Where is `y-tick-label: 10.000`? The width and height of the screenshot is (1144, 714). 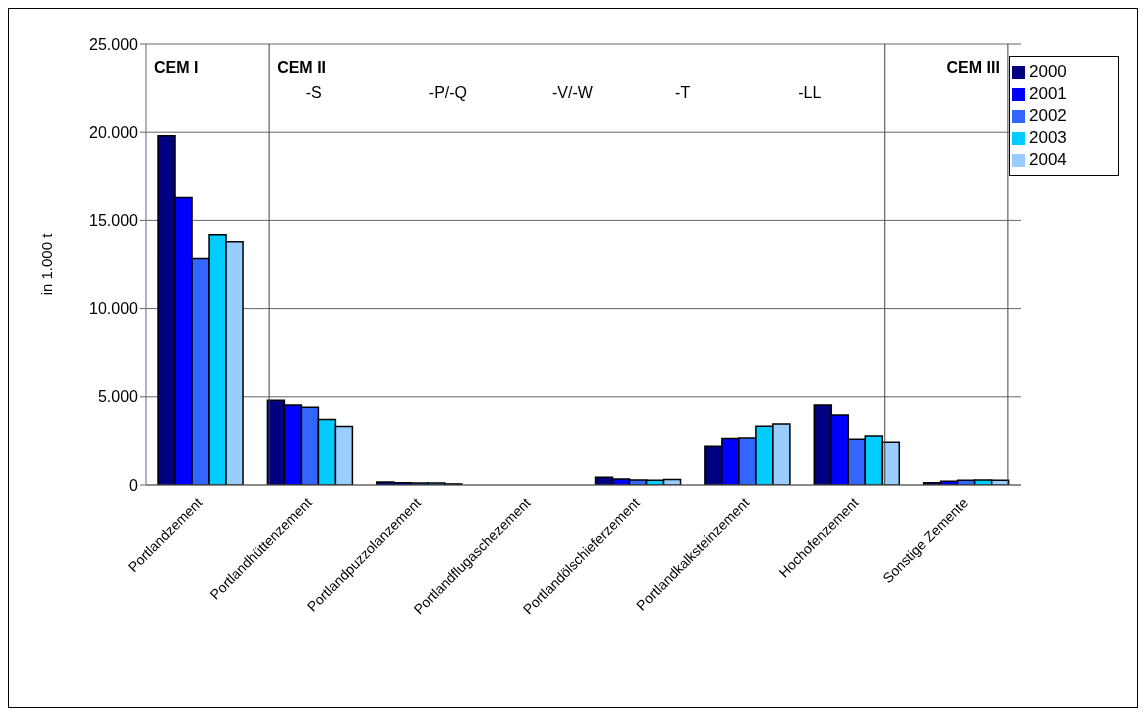 y-tick-label: 10.000 is located at coordinates (114, 309).